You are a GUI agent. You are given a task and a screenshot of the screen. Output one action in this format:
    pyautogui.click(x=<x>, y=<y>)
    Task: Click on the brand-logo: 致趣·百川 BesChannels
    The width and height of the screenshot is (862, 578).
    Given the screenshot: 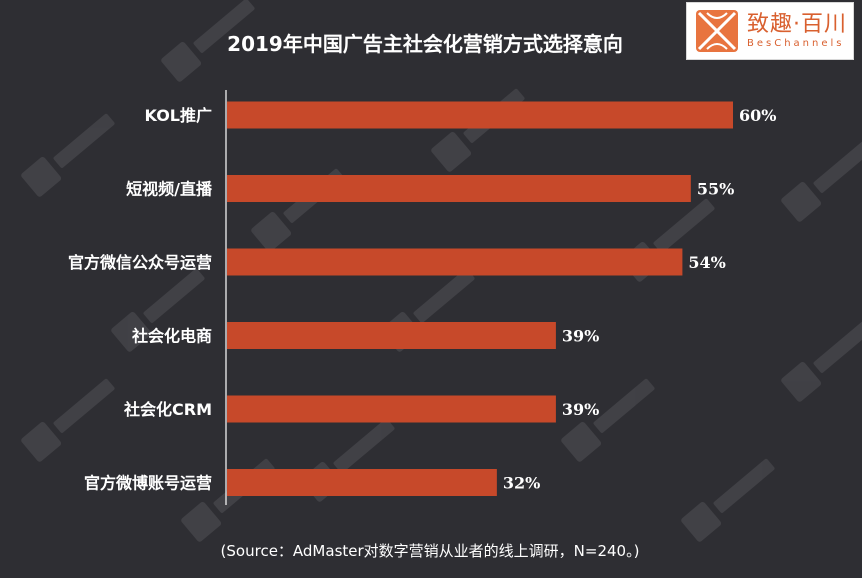 What is the action you would take?
    pyautogui.click(x=770, y=31)
    